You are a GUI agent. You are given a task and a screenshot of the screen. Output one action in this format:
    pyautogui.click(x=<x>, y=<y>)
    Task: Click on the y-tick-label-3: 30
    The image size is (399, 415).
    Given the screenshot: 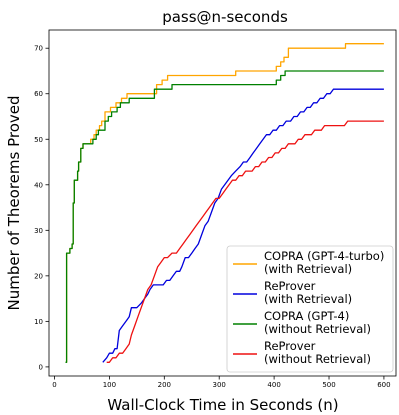 What is the action you would take?
    pyautogui.click(x=38, y=231)
    